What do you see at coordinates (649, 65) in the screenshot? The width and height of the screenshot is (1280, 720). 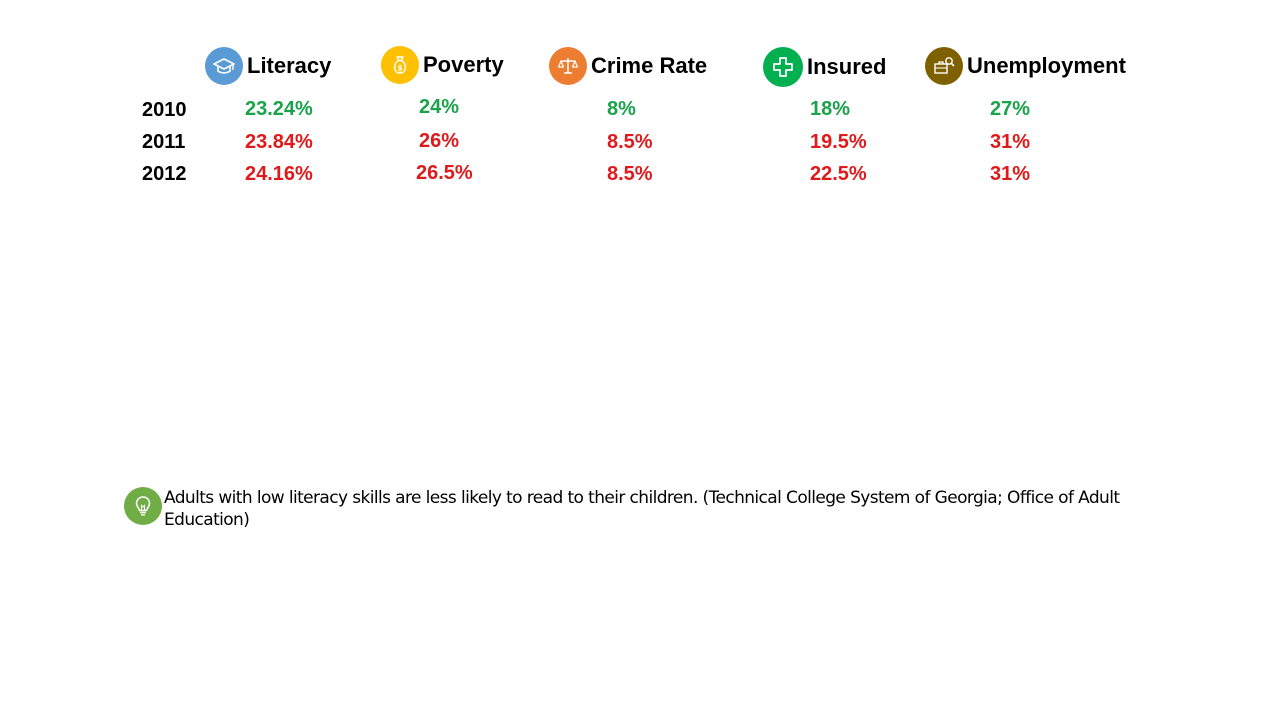 I see `column-label: Crime Rate` at bounding box center [649, 65].